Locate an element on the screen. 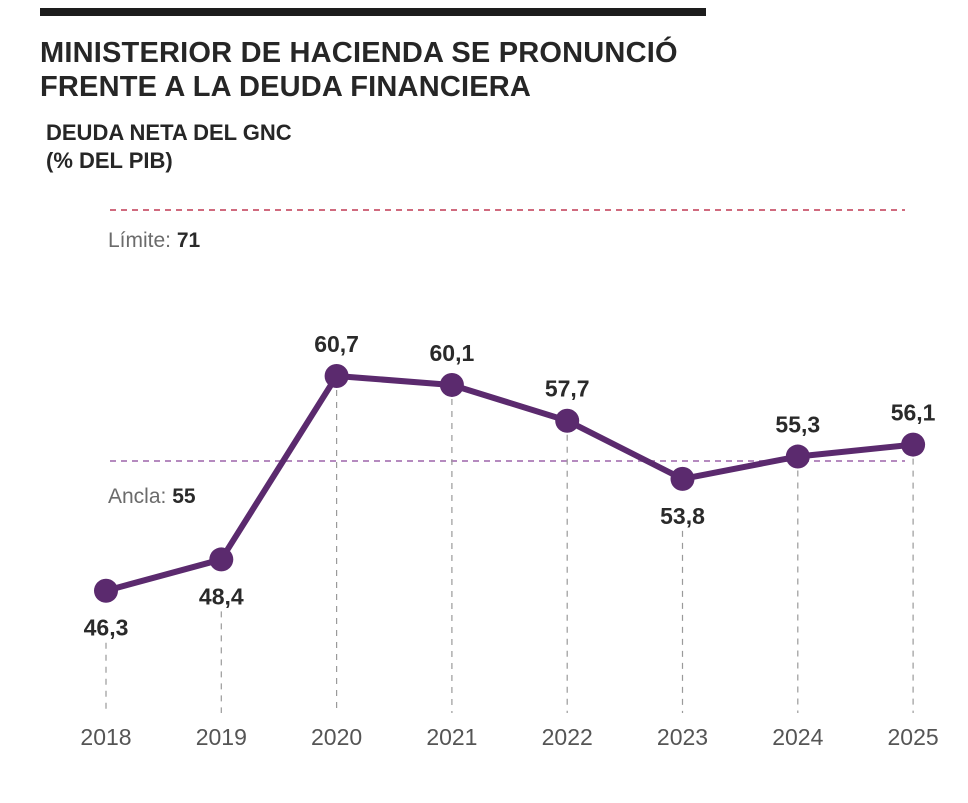 Image resolution: width=968 pixels, height=803 pixels. reference-label-0: Límite: 71 is located at coordinates (154, 240).